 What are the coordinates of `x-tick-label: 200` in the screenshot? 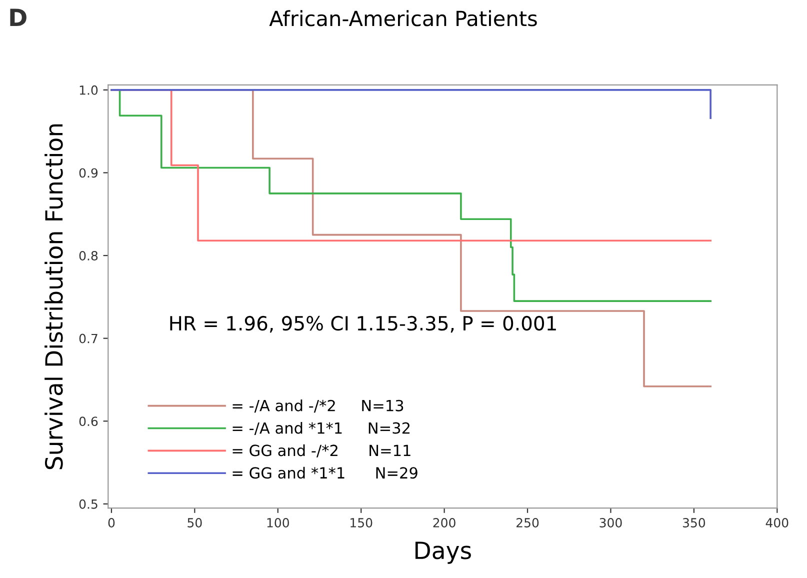 It's located at (444, 523).